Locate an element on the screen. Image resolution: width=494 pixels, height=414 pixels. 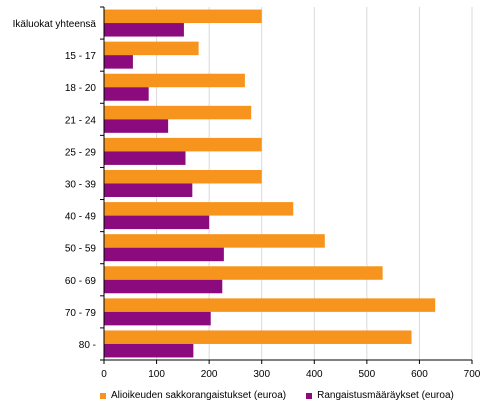
category-label-4: 25 - 29 is located at coordinates (81, 152).